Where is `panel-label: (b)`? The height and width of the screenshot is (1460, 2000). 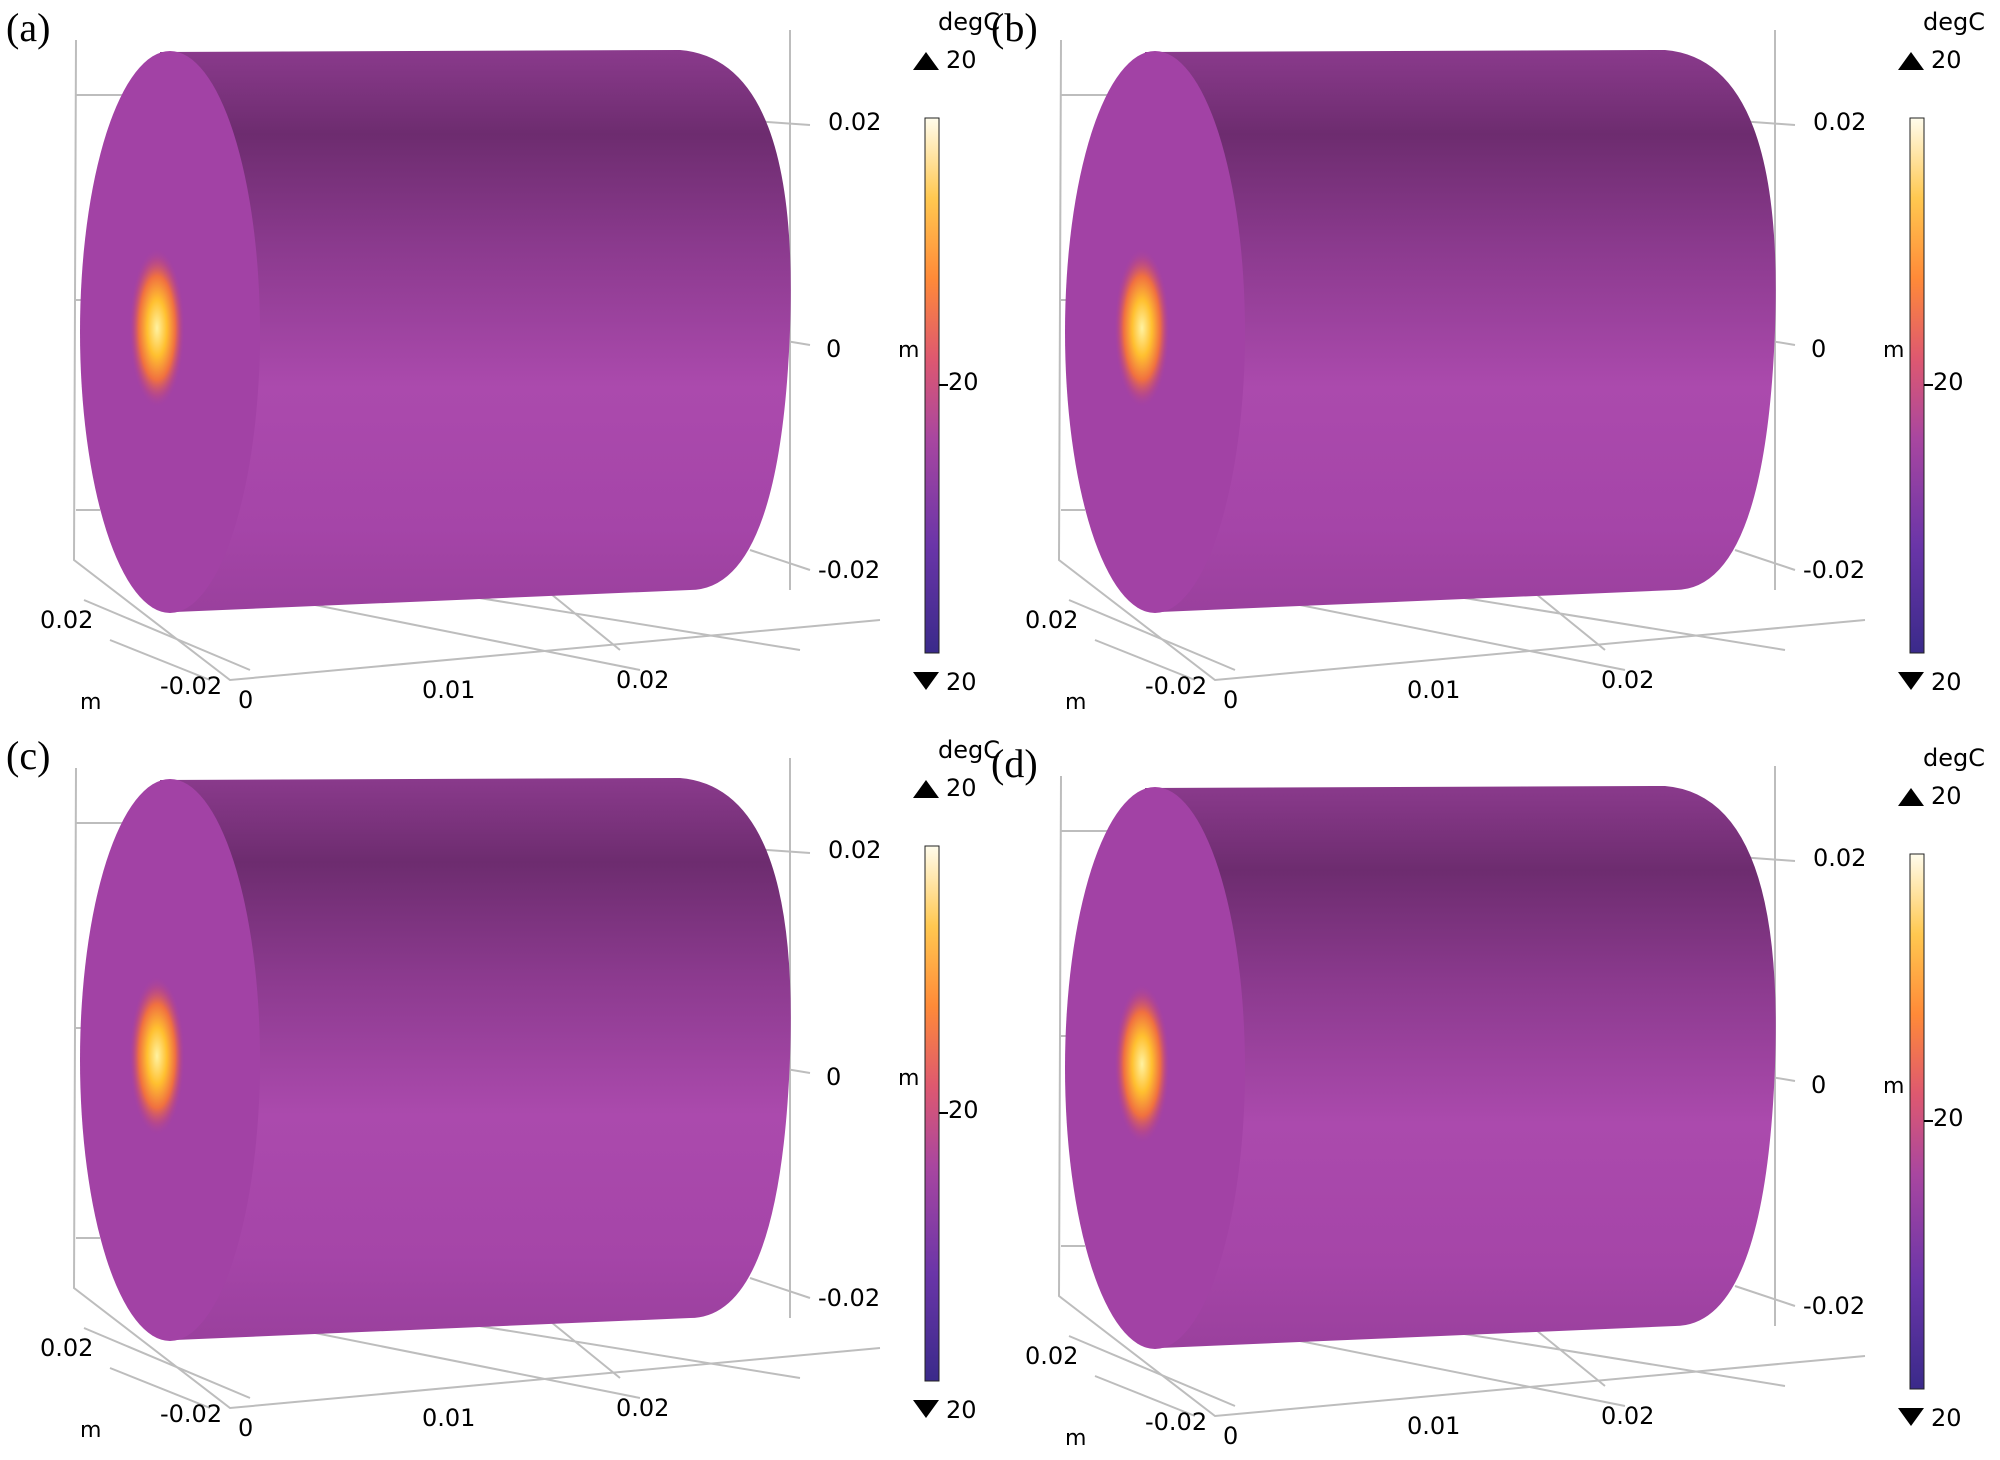
panel-label: (b) is located at coordinates (1014, 27).